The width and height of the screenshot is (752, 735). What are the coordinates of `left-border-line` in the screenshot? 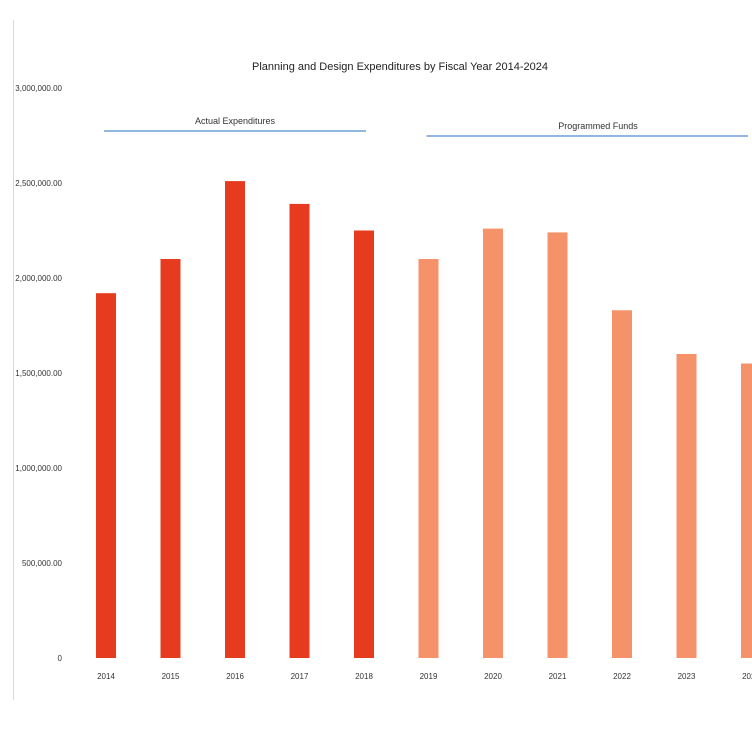 It's located at (13, 360).